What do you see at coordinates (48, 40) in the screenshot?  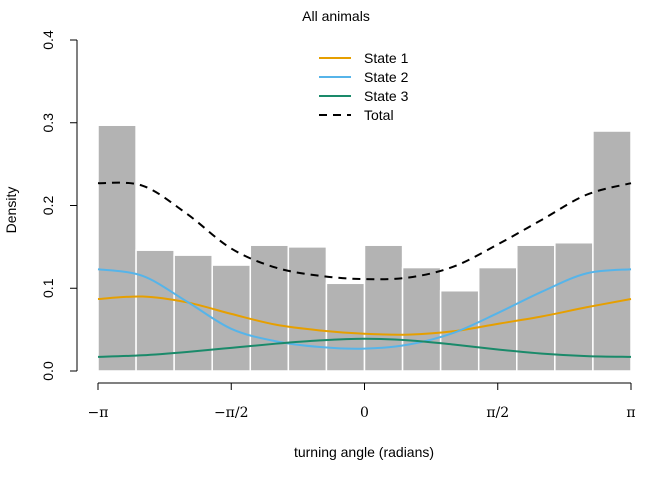 I see `y-tick-label: 0.4` at bounding box center [48, 40].